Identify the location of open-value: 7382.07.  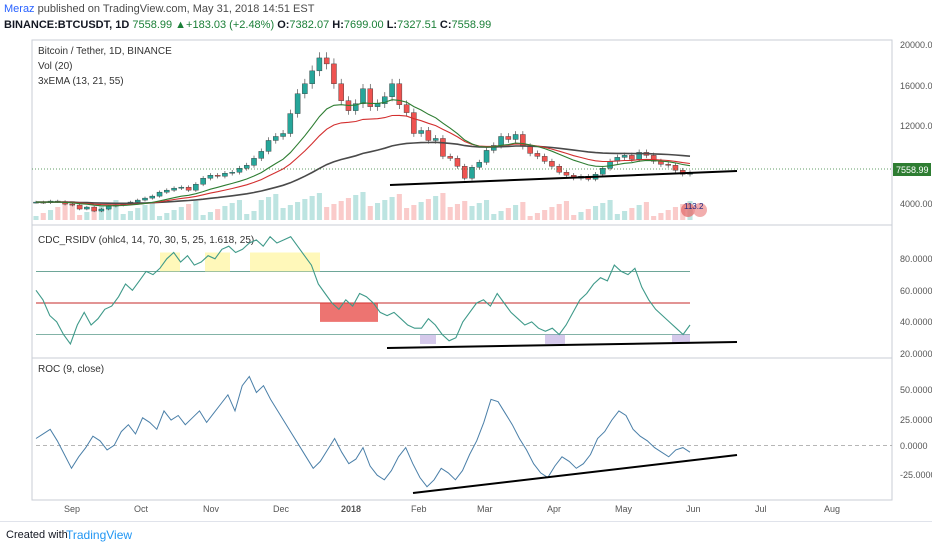
(309, 25).